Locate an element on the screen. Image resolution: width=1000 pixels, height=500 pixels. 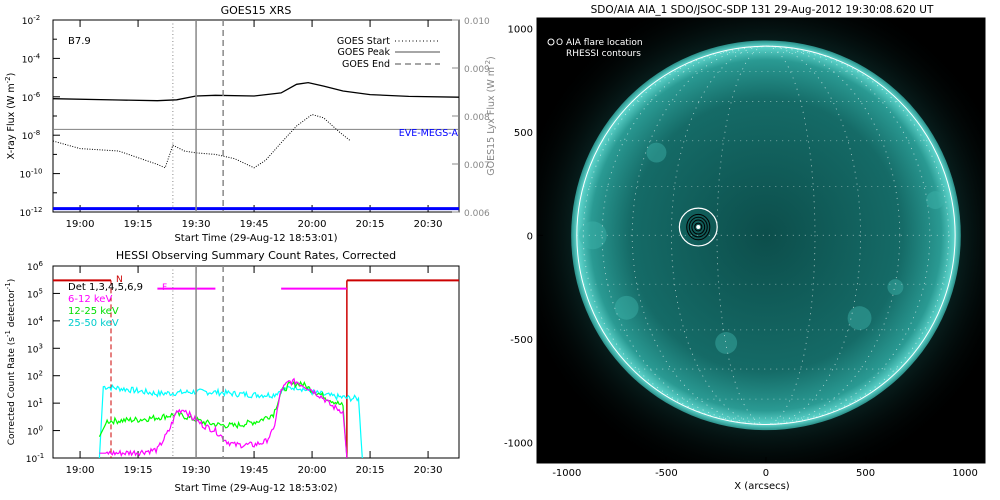
goes-y2-axis-label: GOES15 Lyx Flux (W m-2) is located at coordinates (490, 116).